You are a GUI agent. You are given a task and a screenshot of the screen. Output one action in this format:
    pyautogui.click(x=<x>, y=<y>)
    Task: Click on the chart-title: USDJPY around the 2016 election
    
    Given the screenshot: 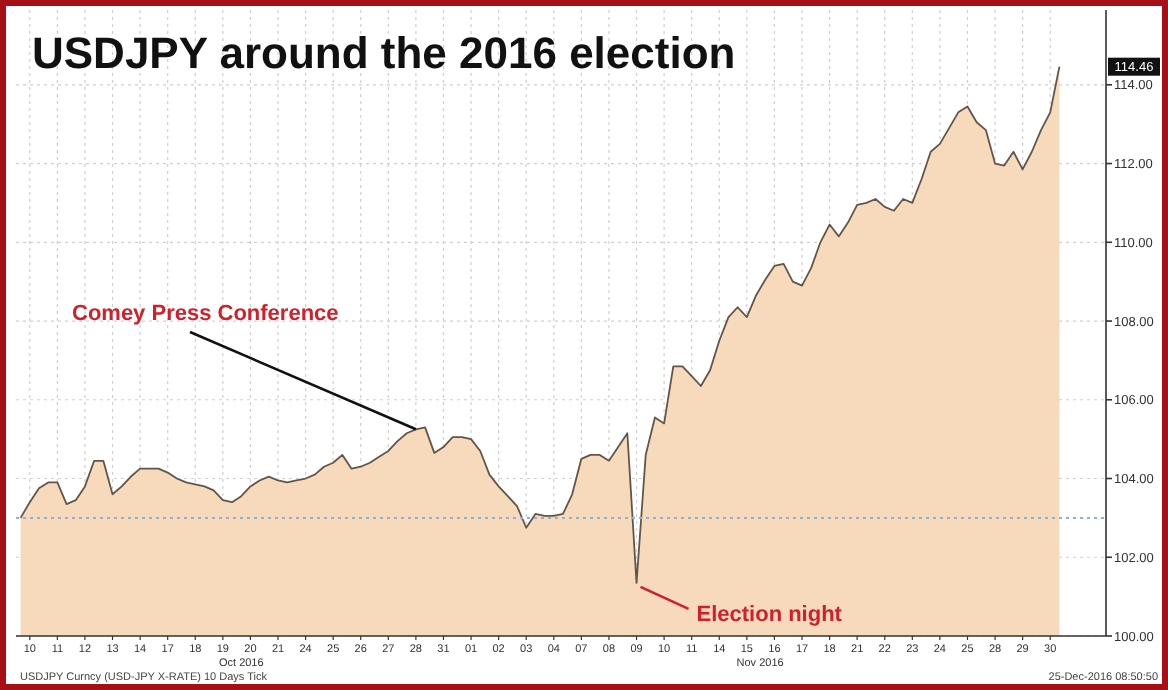 What is the action you would take?
    pyautogui.click(x=384, y=53)
    